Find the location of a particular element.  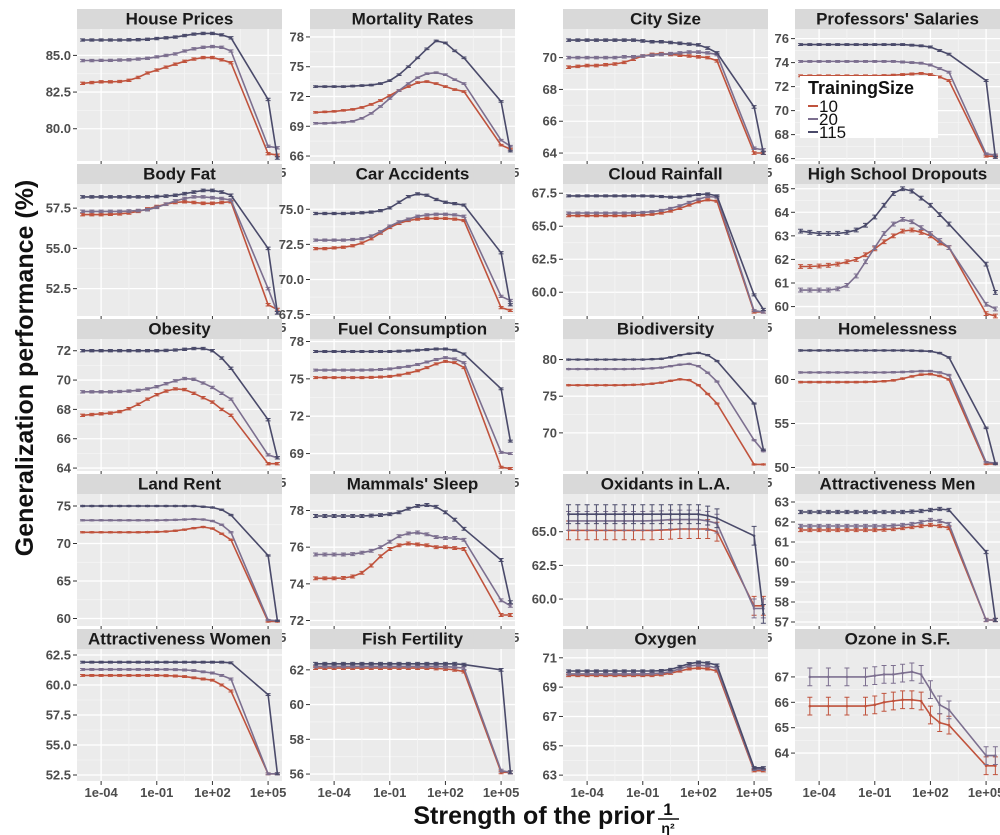

y-tick-label: 61 is located at coordinates (782, 542).